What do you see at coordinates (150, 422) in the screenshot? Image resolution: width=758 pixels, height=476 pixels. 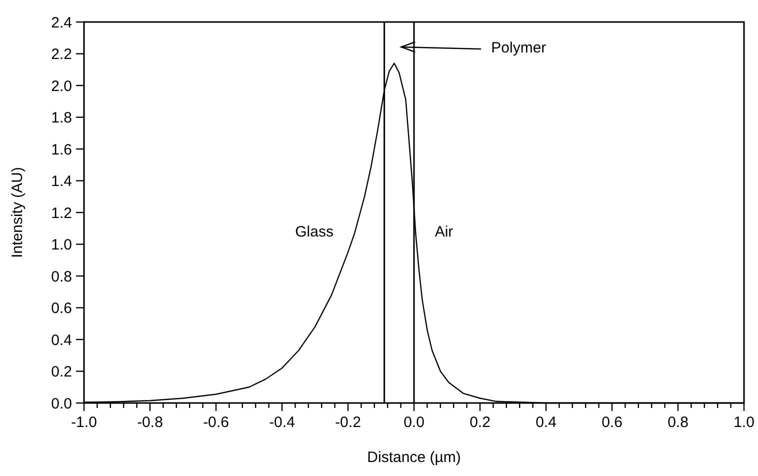 I see `x-tick-label: -0.8` at bounding box center [150, 422].